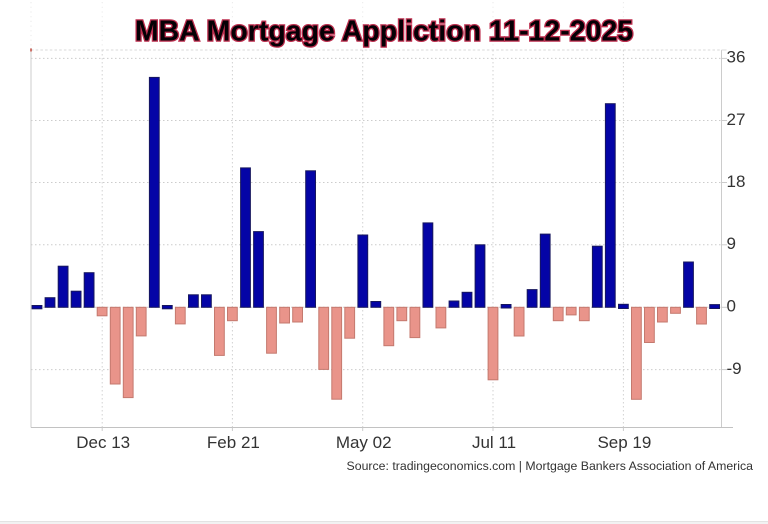 The image size is (768, 524). Describe the element at coordinates (736, 181) in the screenshot. I see `svg-text: 18` at that location.